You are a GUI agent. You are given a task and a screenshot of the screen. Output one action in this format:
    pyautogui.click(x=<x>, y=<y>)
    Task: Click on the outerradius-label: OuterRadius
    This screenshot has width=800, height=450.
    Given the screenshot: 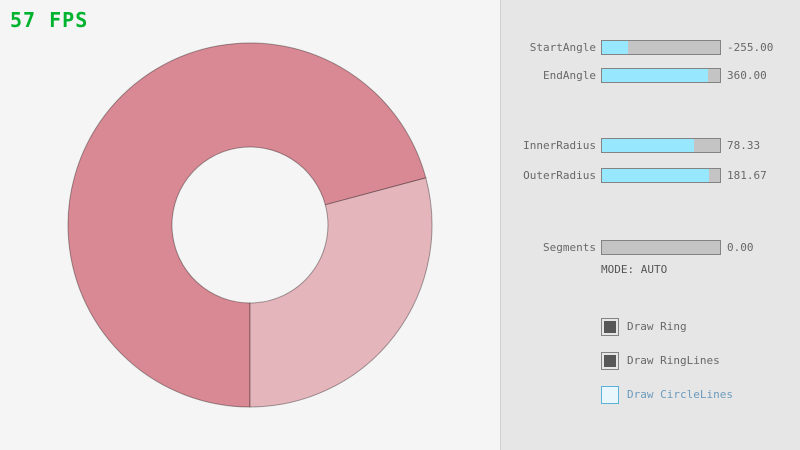 What is the action you would take?
    pyautogui.click(x=559, y=175)
    